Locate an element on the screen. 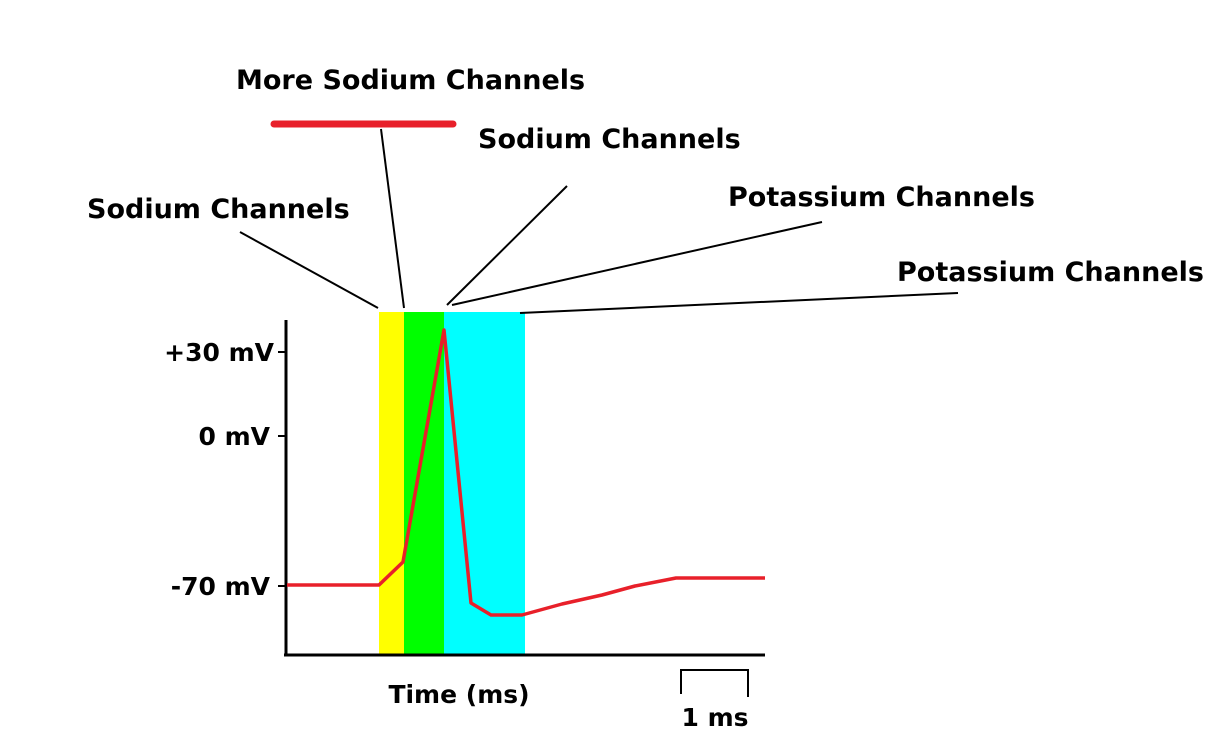 The height and width of the screenshot is (747, 1225). x-axis-label: Time (ms) is located at coordinates (458, 694).